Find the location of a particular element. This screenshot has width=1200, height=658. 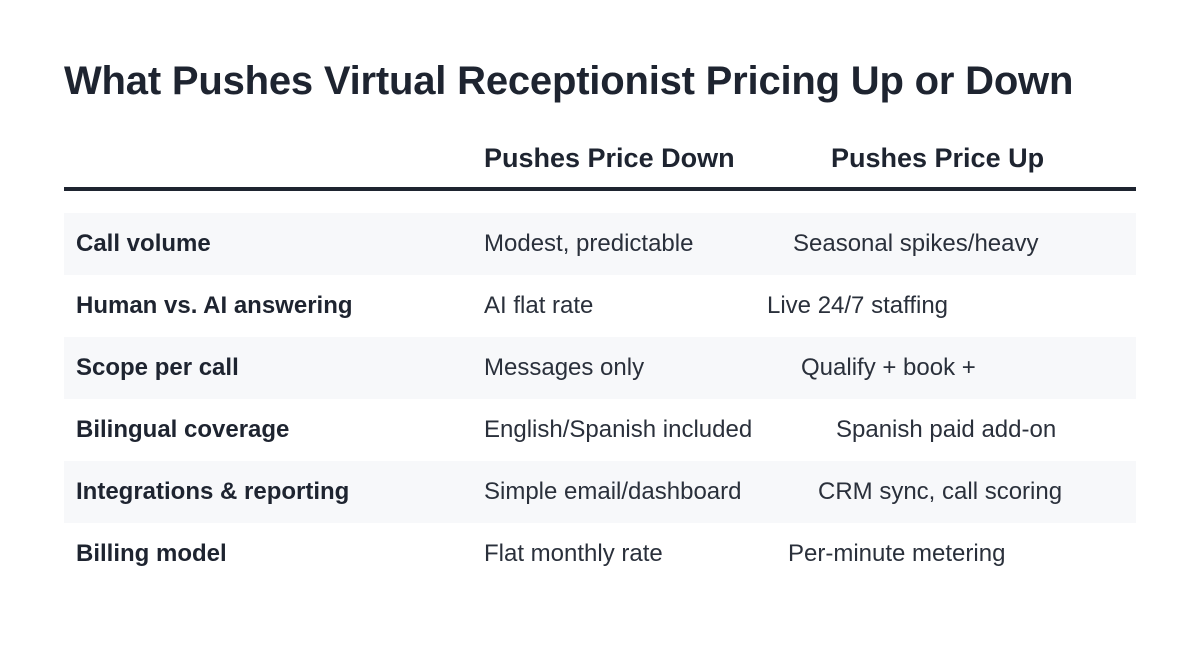

price-down-cell: Simple email/dashboard is located at coordinates (613, 491).